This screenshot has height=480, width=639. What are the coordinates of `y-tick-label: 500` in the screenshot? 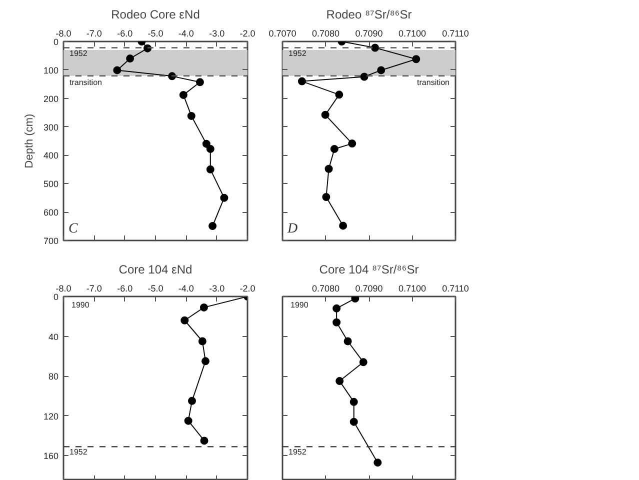 It's located at (51, 184).